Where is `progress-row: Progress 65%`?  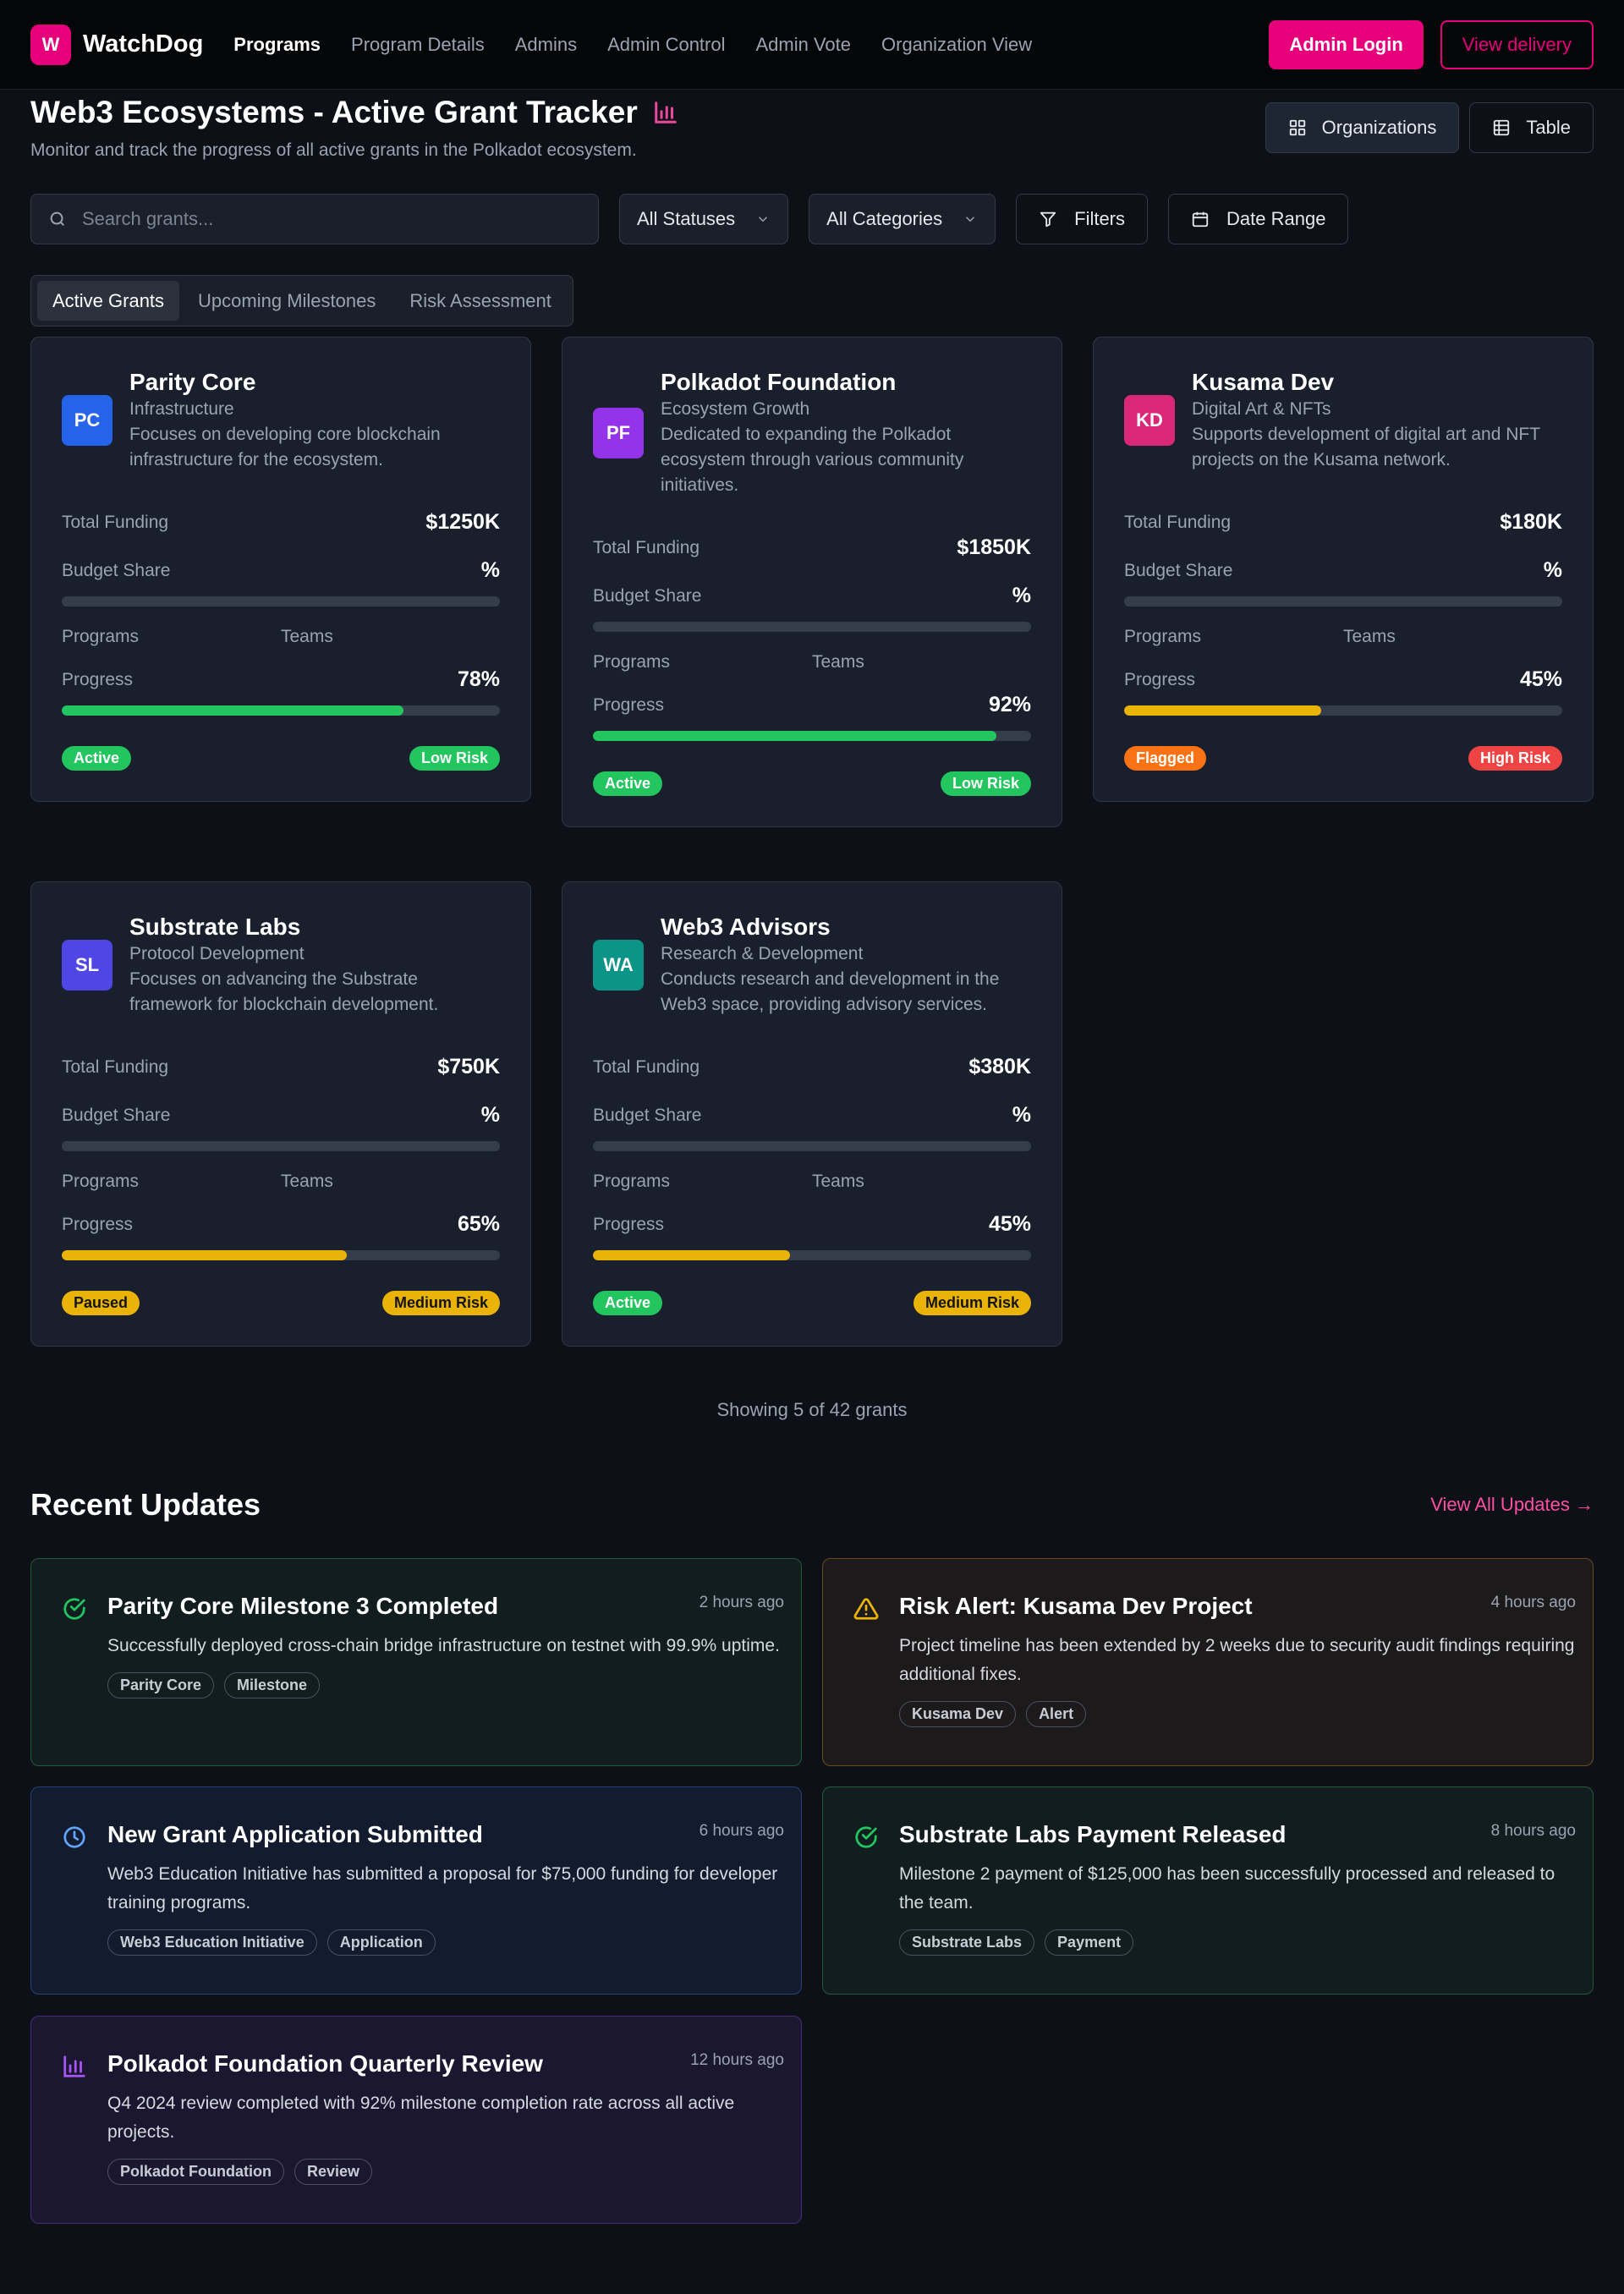
progress-row: Progress 65% is located at coordinates (281, 1224).